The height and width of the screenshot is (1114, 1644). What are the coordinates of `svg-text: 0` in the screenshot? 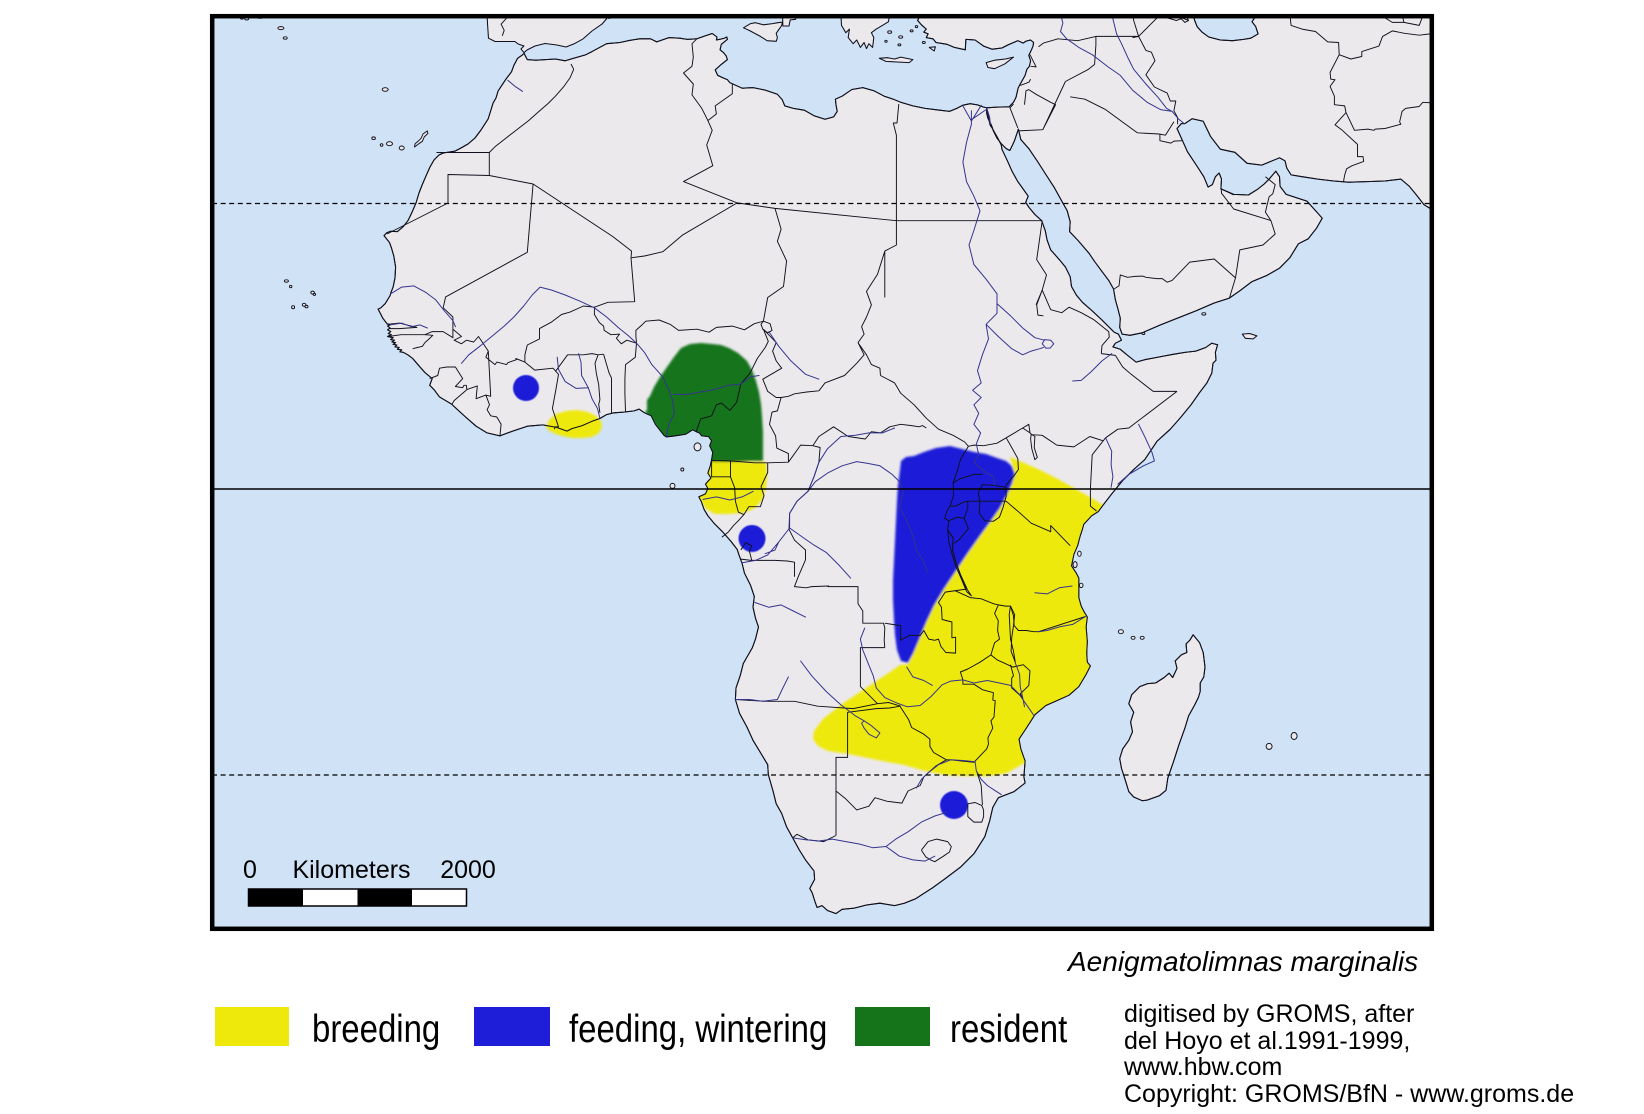 It's located at (250, 870).